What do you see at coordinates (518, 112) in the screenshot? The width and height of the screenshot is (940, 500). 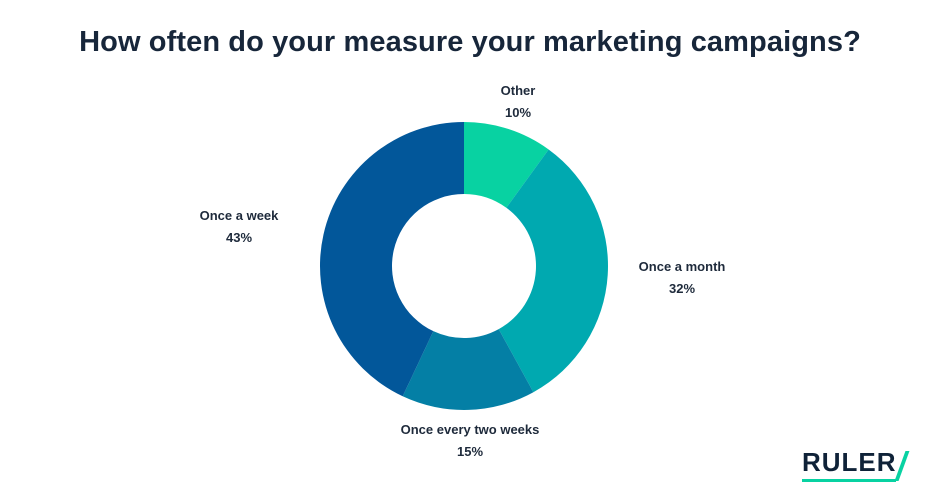 I see `slice-value-label: 10%` at bounding box center [518, 112].